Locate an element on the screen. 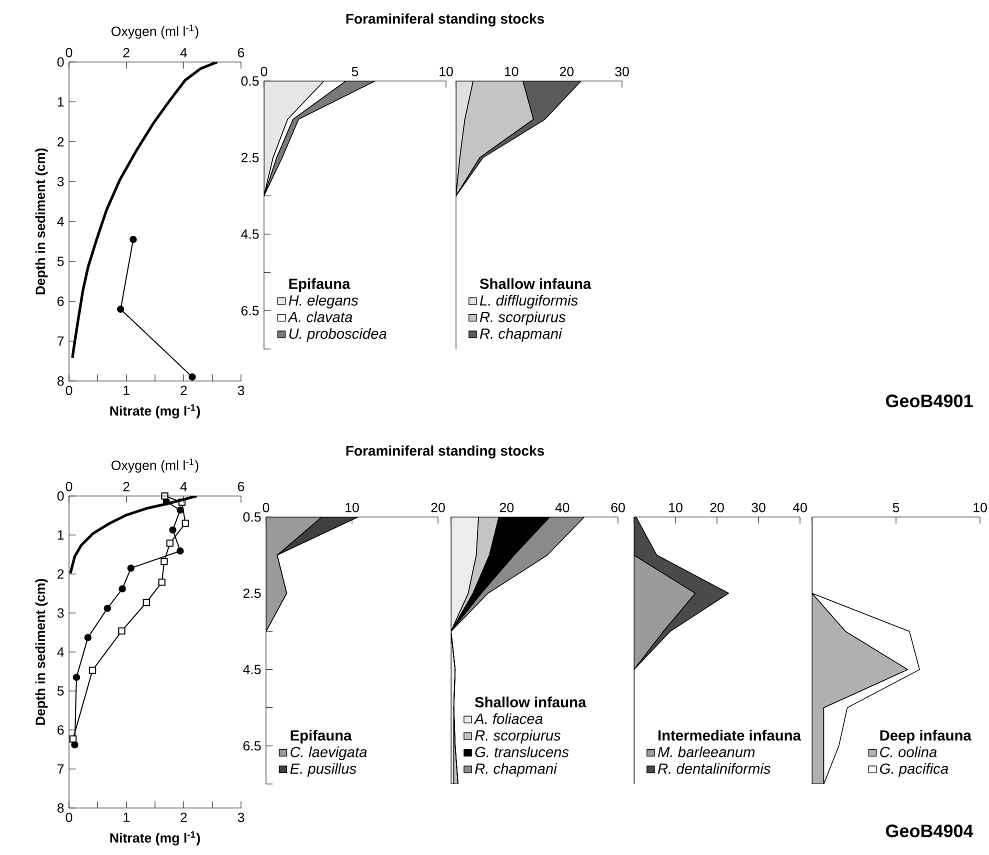 Image resolution: width=989 pixels, height=855 pixels. legend-title: Deep infauna is located at coordinates (926, 737).